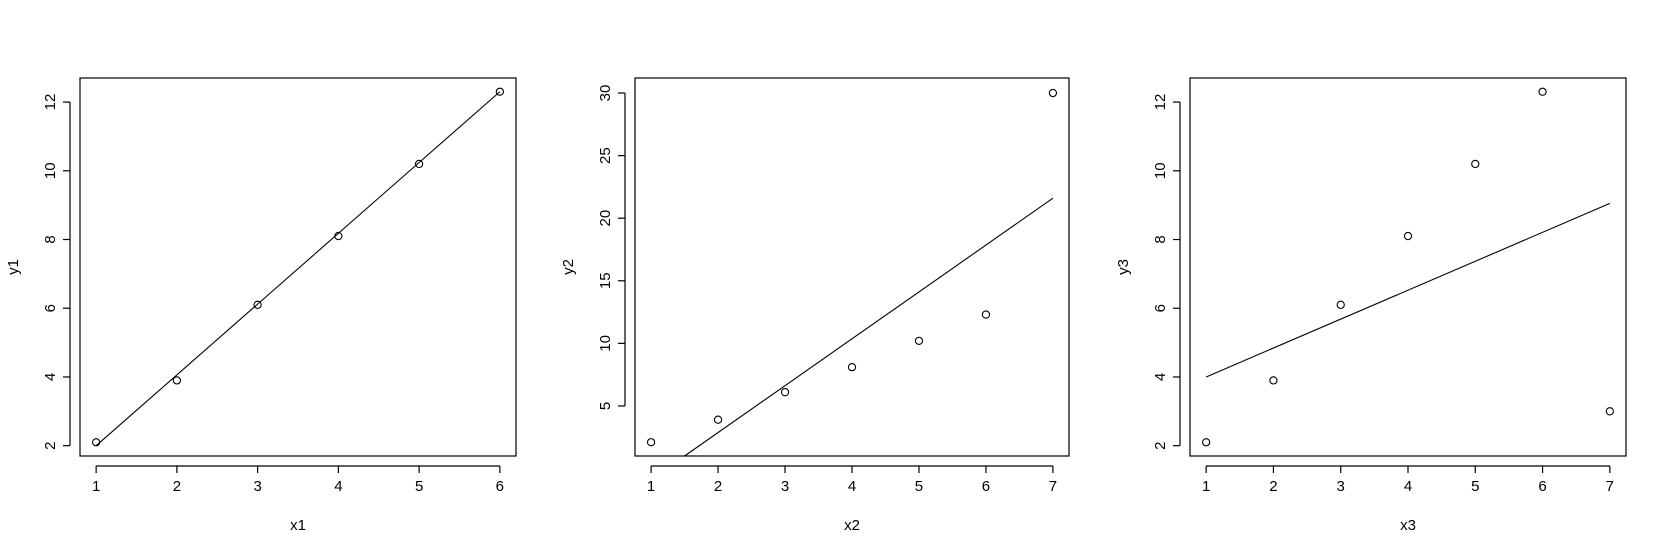  Describe the element at coordinates (605, 155) in the screenshot. I see `y-tick-label: 25` at that location.